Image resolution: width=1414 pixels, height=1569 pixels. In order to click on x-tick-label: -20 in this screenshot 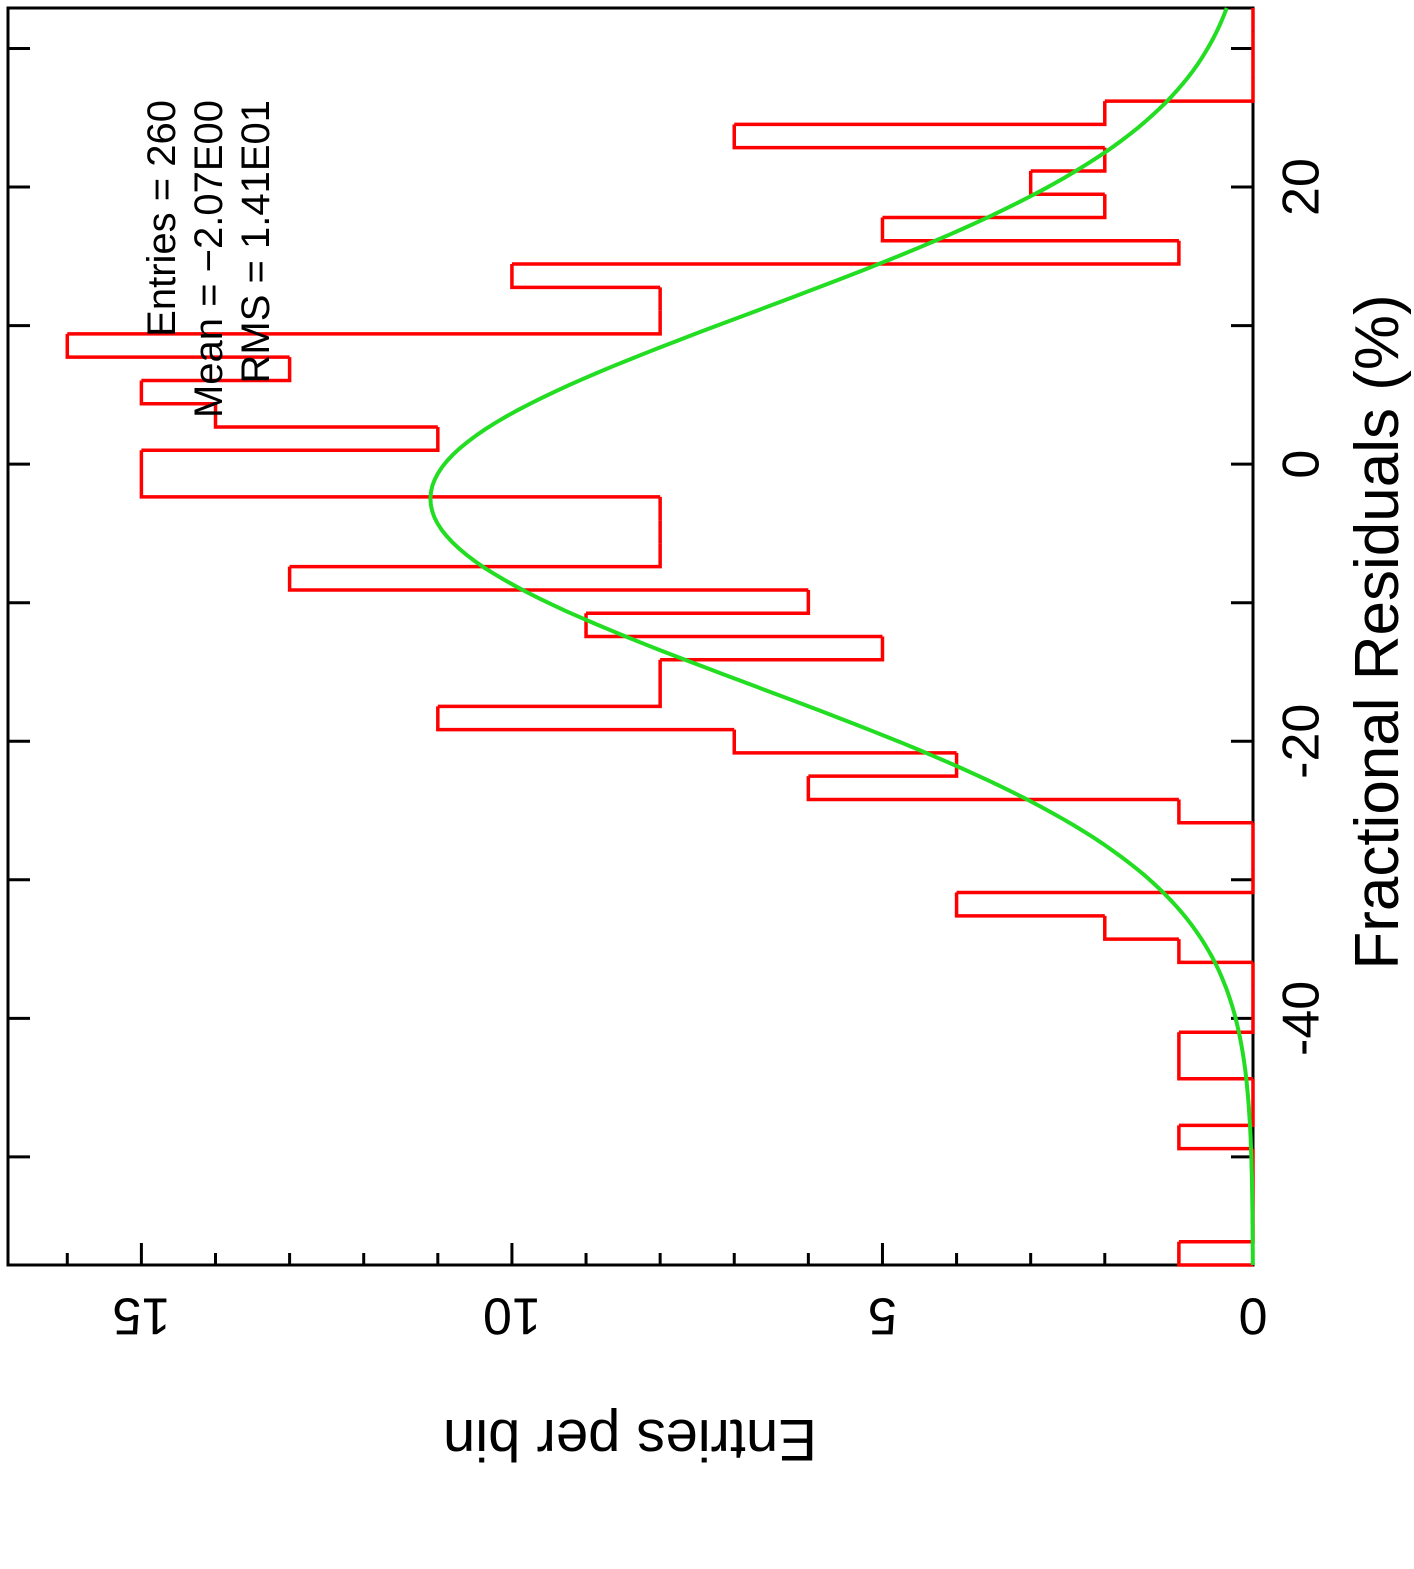, I will do `click(1302, 741)`.